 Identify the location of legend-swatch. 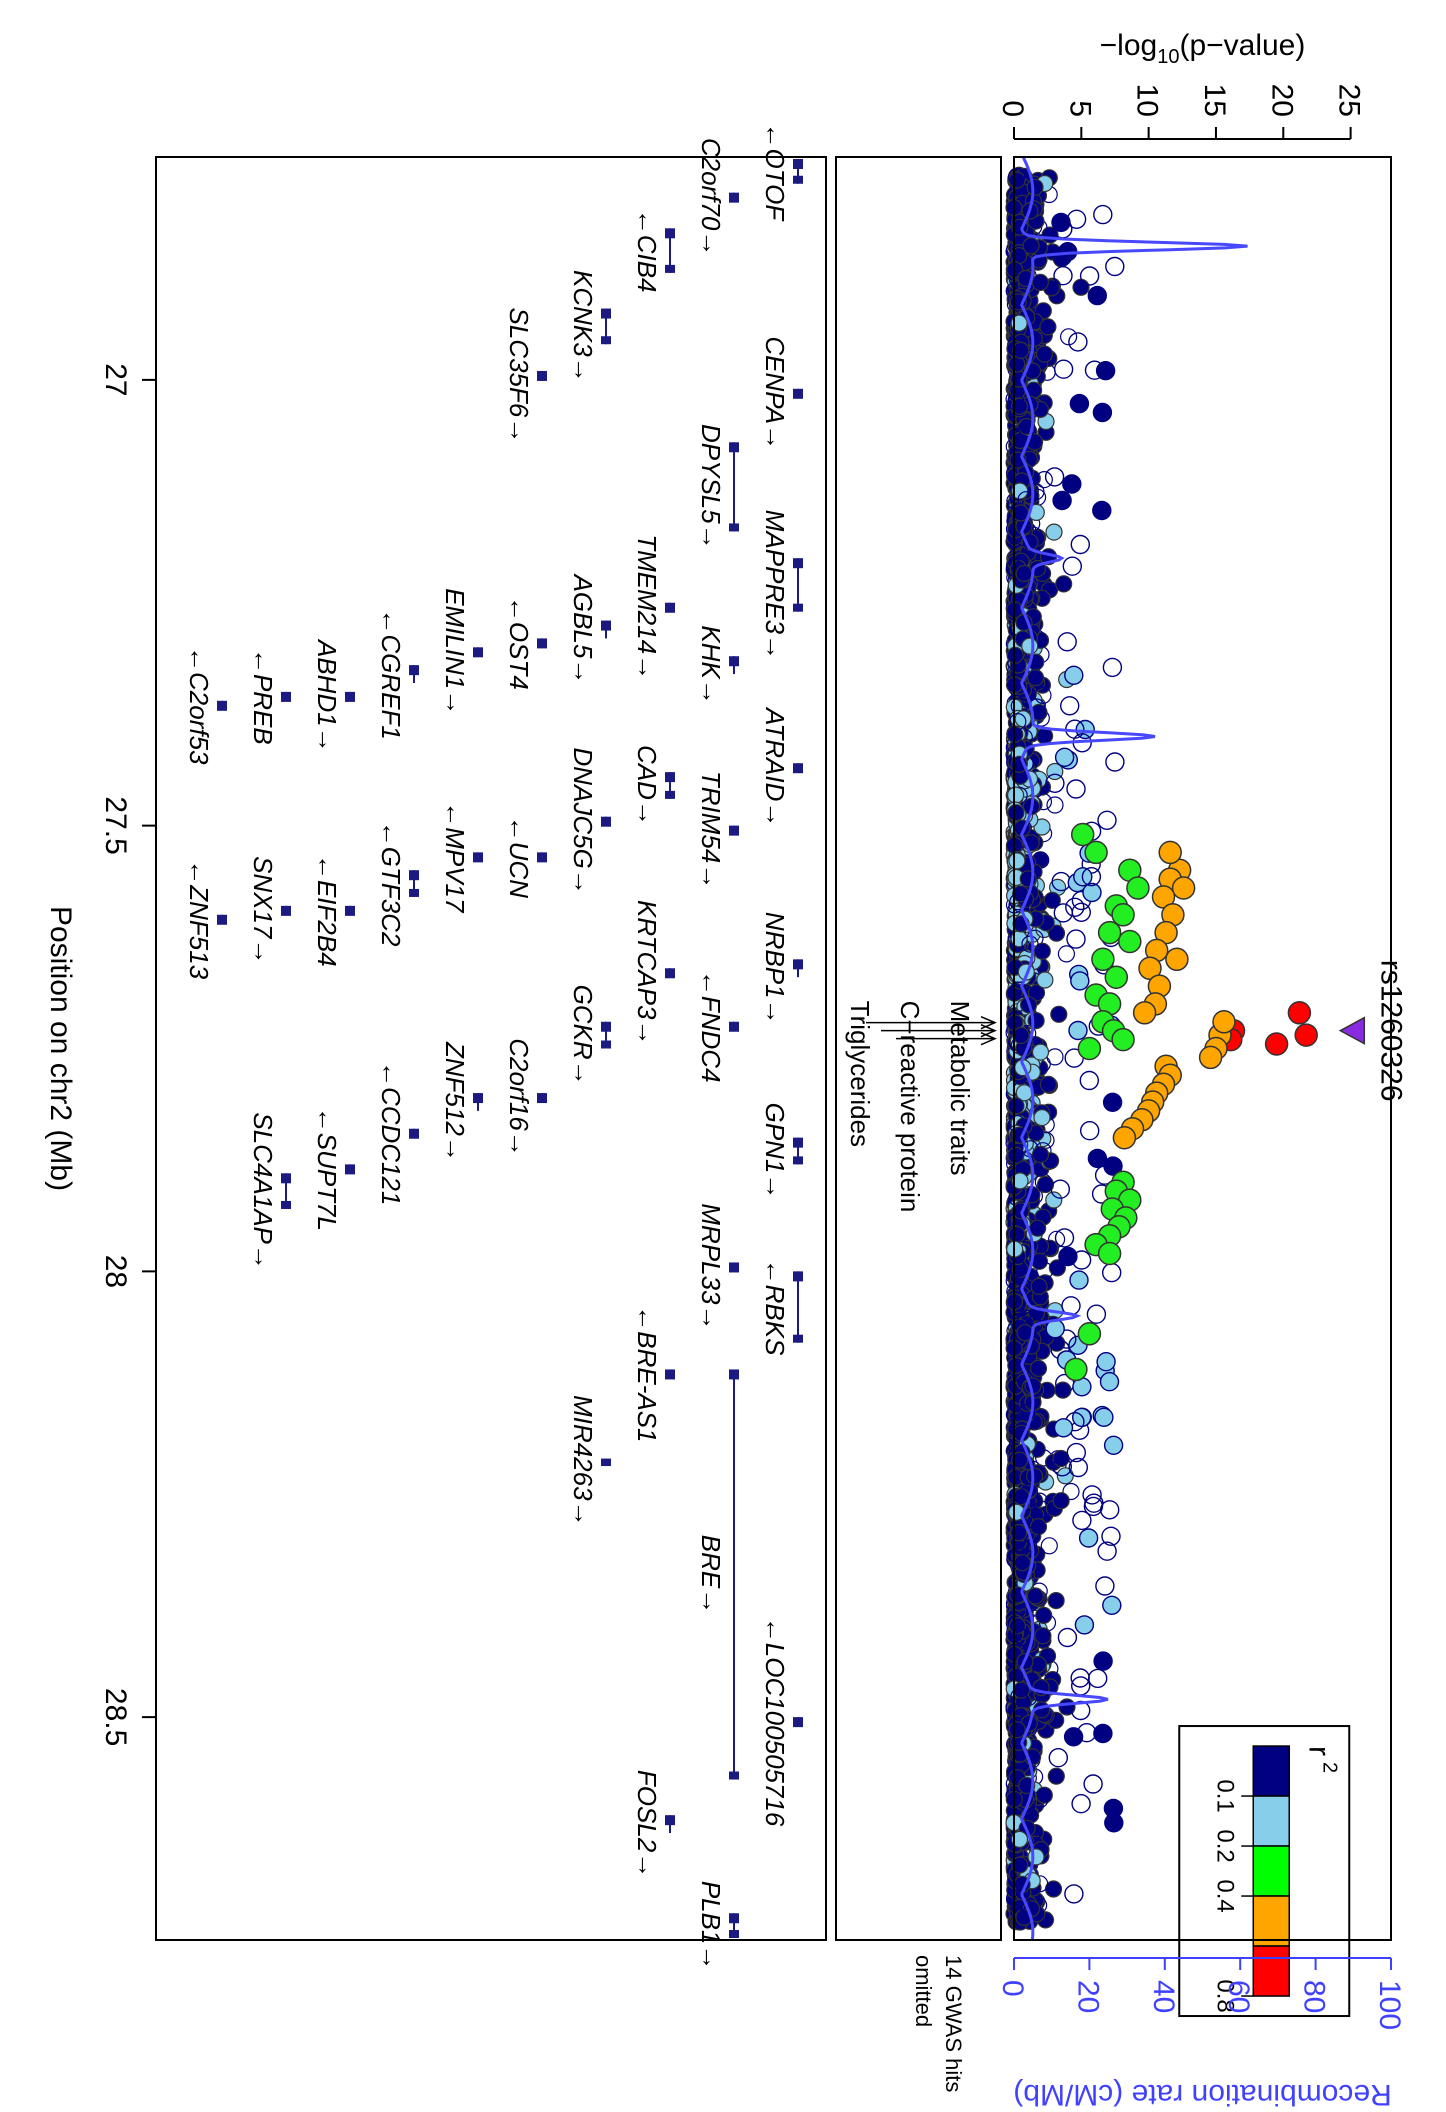
(1271, 1771).